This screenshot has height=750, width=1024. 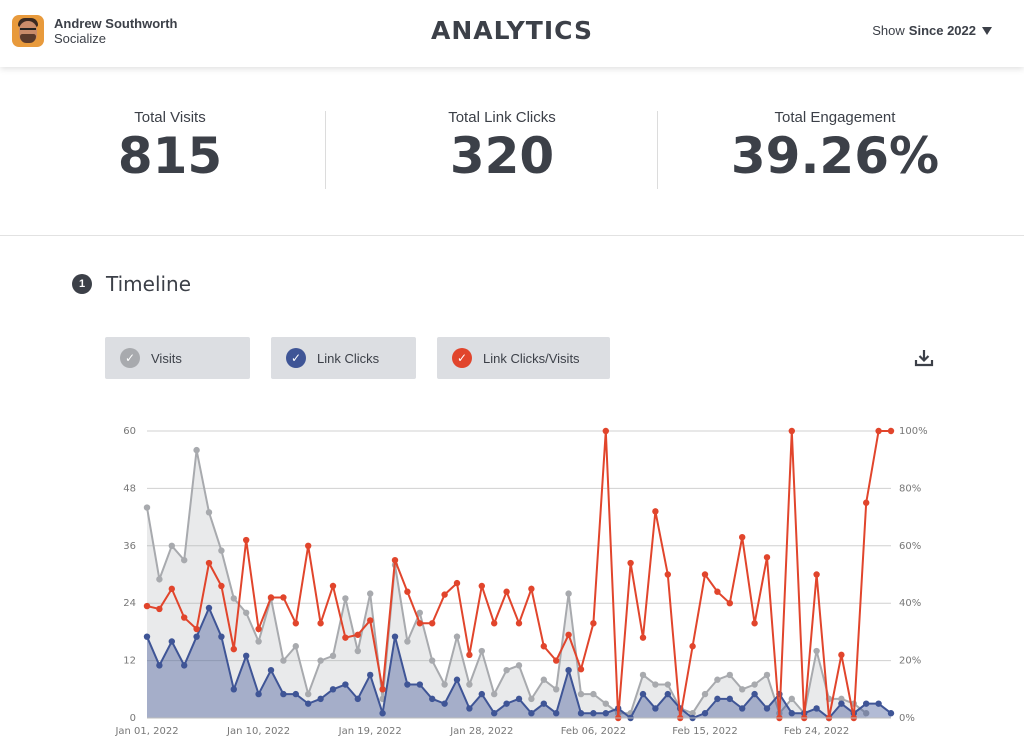 I want to click on stat-label: Total Link Clicks, so click(x=502, y=117).